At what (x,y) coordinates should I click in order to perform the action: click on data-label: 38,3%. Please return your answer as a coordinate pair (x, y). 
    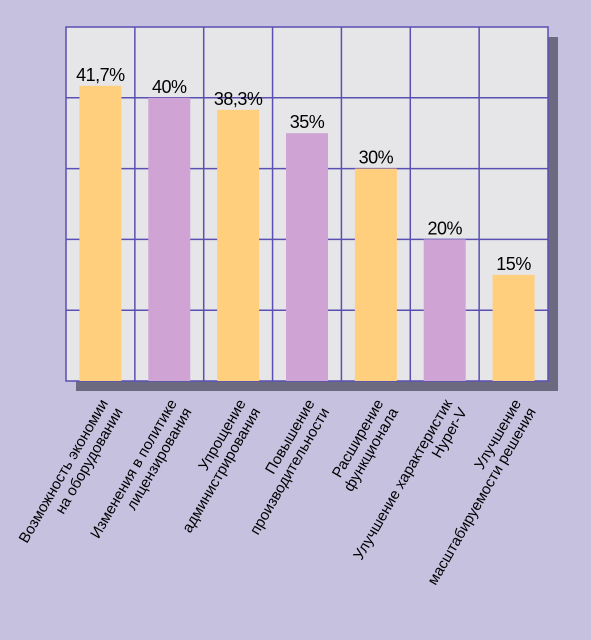
    Looking at the image, I should click on (238, 99).